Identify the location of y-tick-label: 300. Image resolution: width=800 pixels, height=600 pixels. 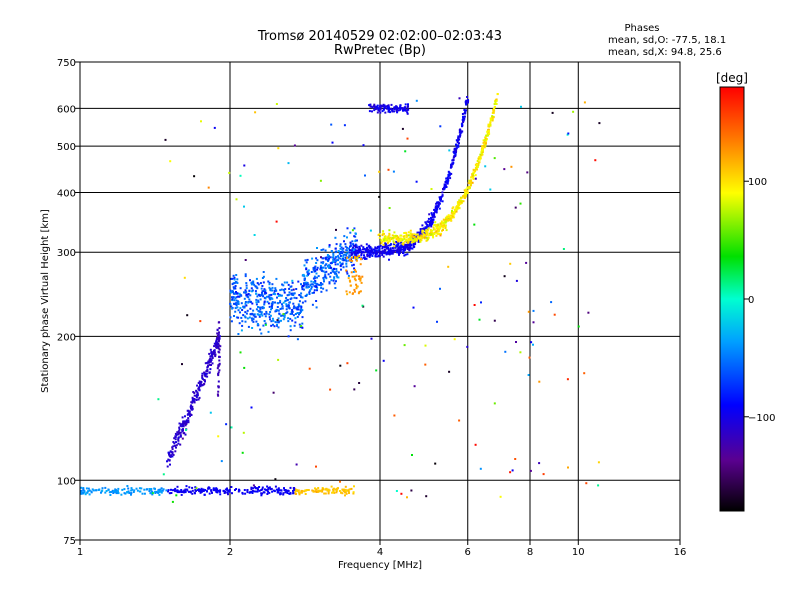
(66, 253).